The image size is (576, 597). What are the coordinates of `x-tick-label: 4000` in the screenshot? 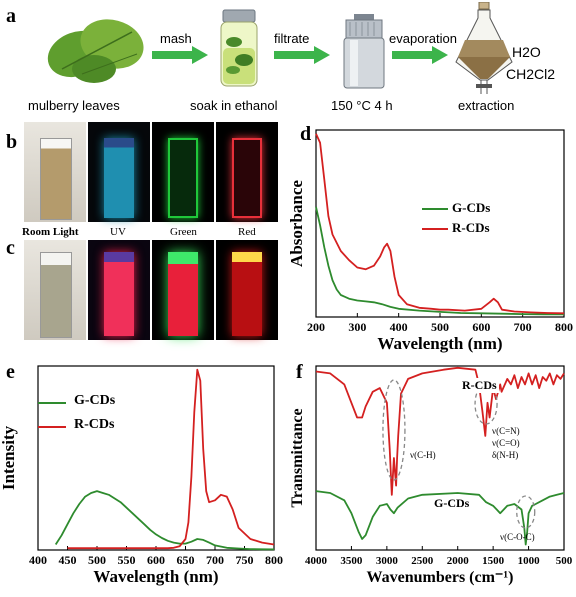 It's located at (316, 561).